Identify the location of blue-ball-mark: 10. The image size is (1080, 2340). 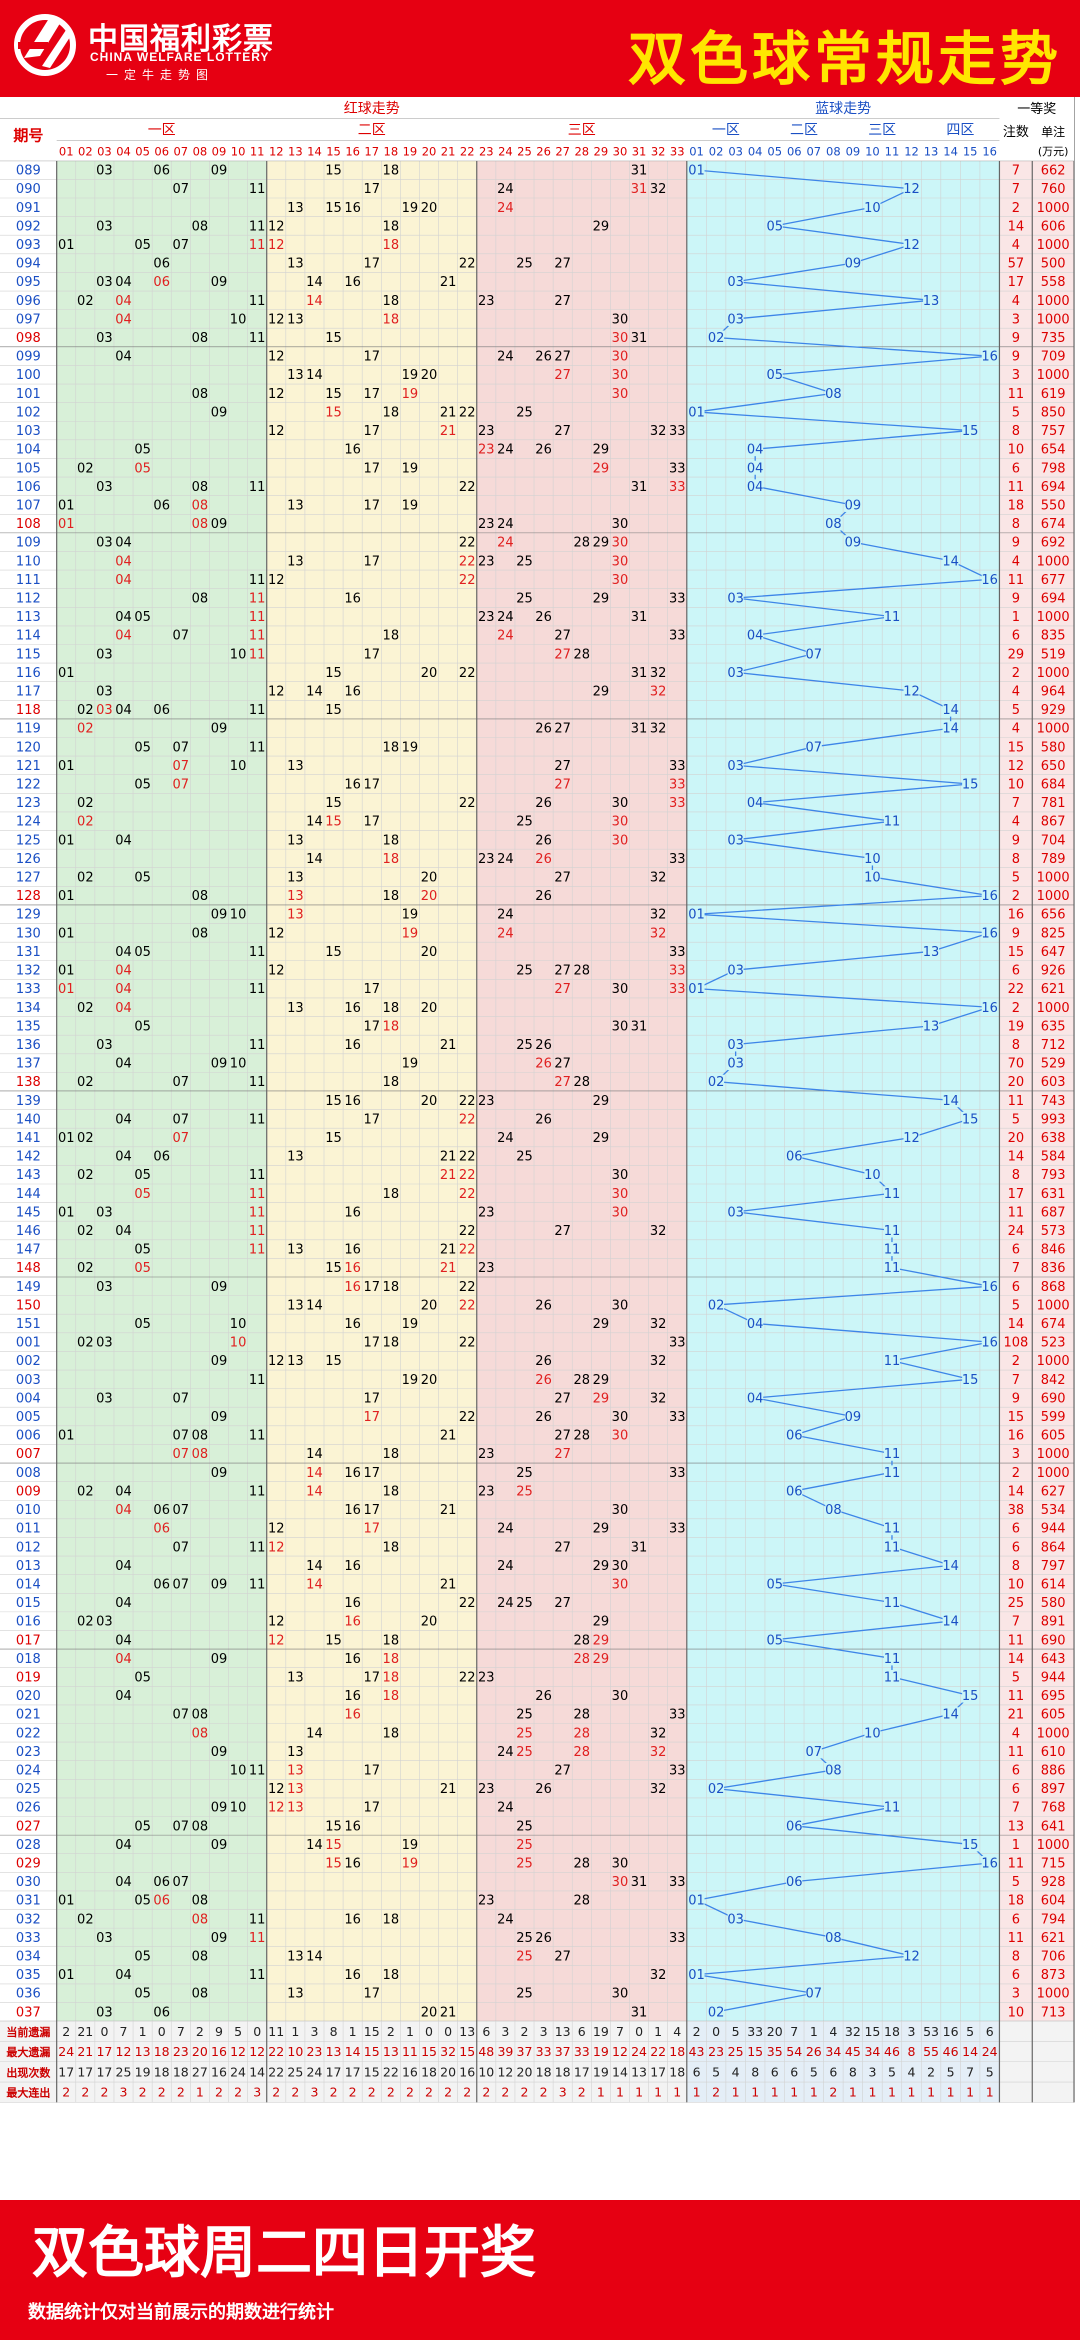
(872, 859).